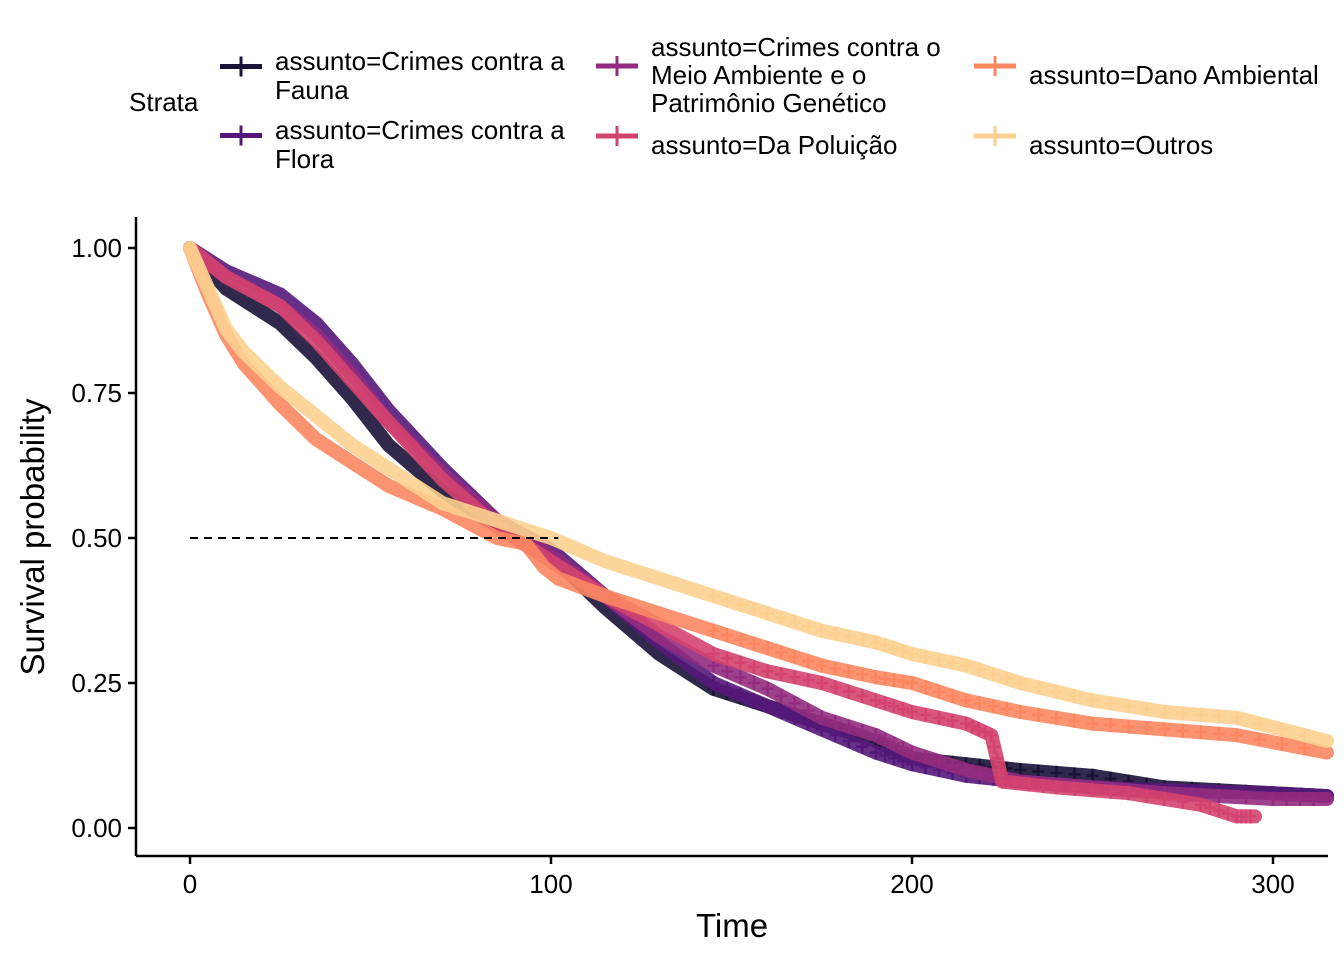 This screenshot has height=960, width=1344. I want to click on y-tick-label: 0.25, so click(96, 683).